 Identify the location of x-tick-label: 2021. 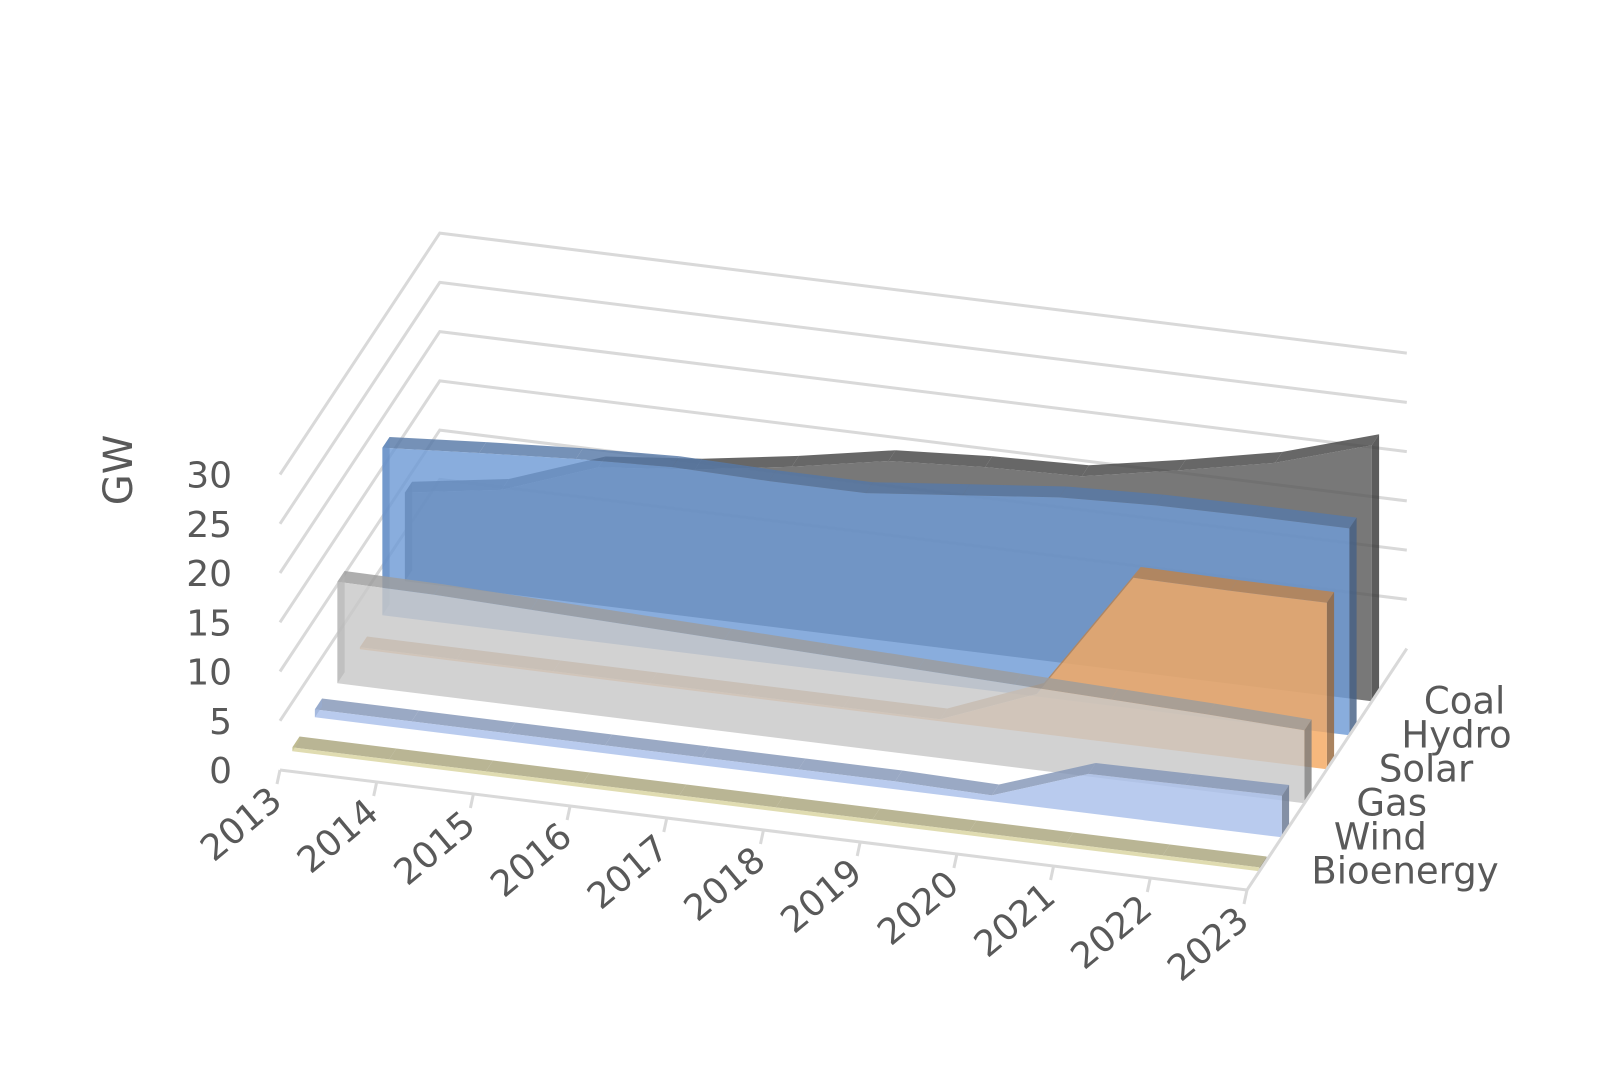
(1015, 920).